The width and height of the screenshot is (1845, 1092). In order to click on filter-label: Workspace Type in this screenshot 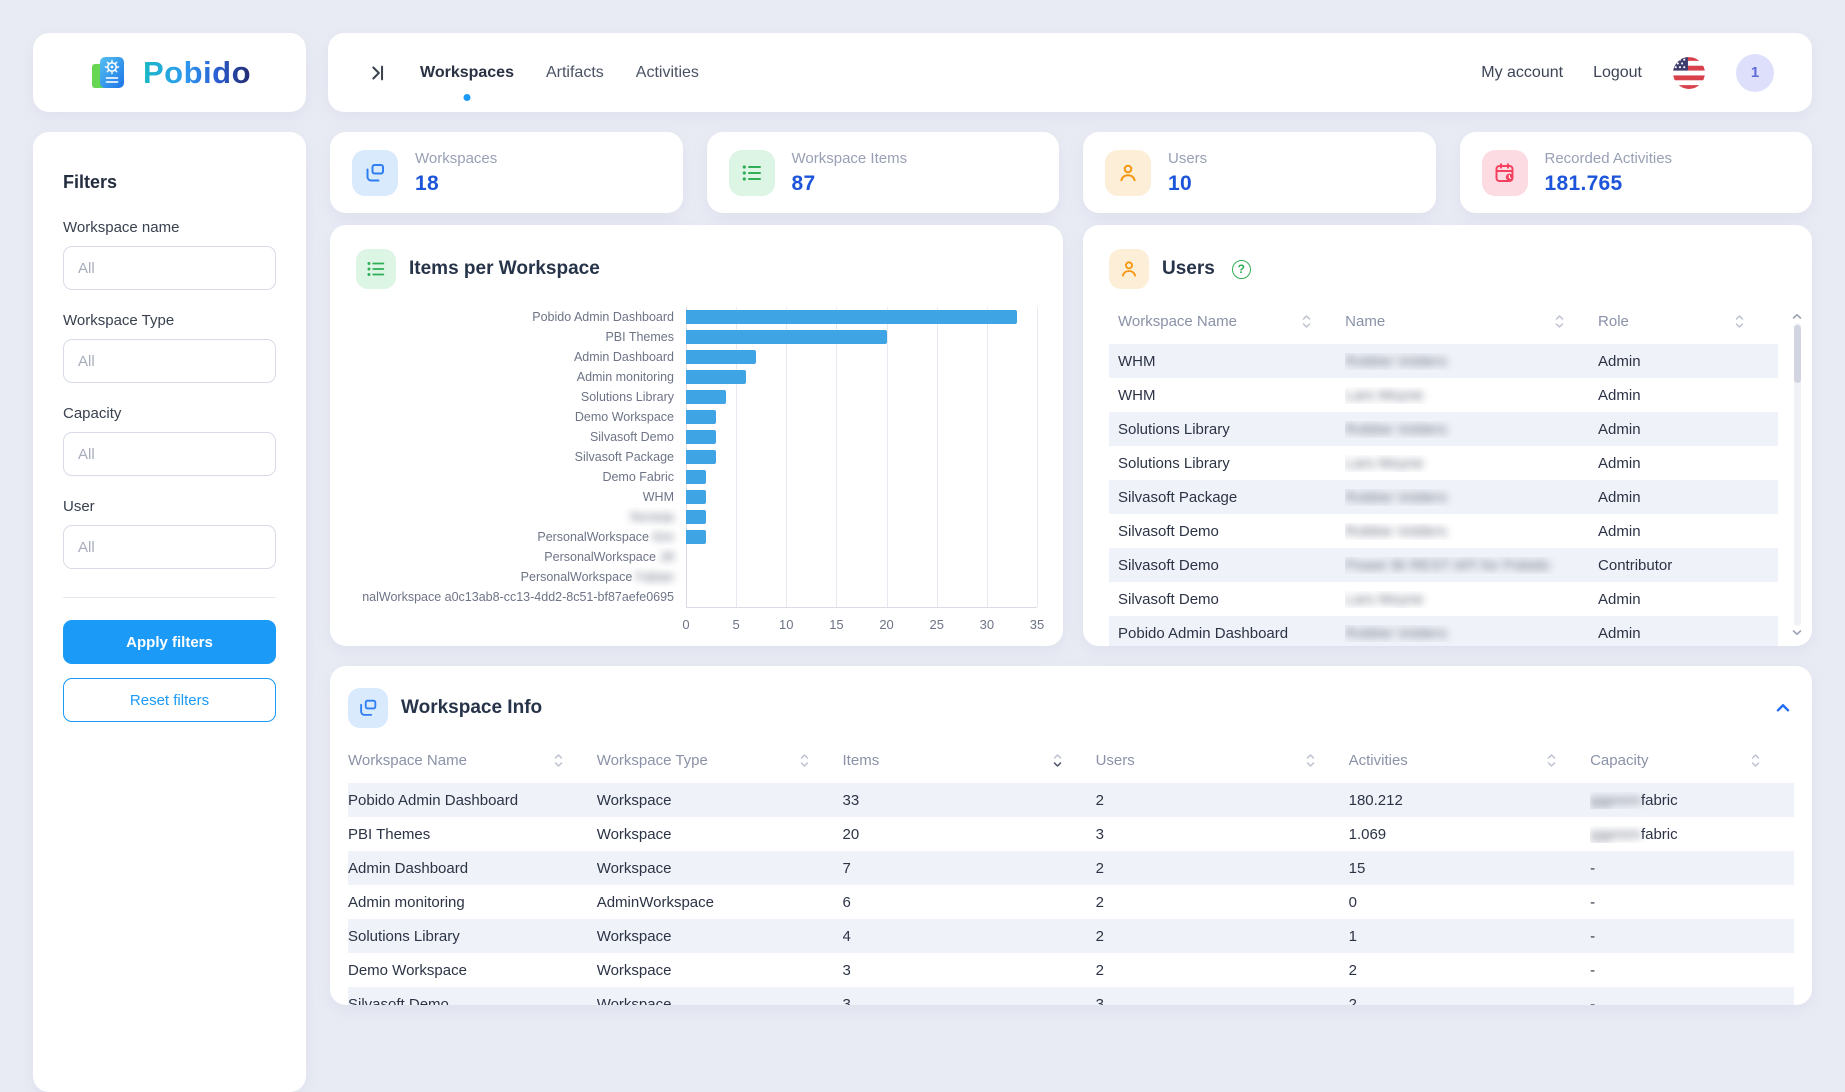, I will do `click(119, 320)`.